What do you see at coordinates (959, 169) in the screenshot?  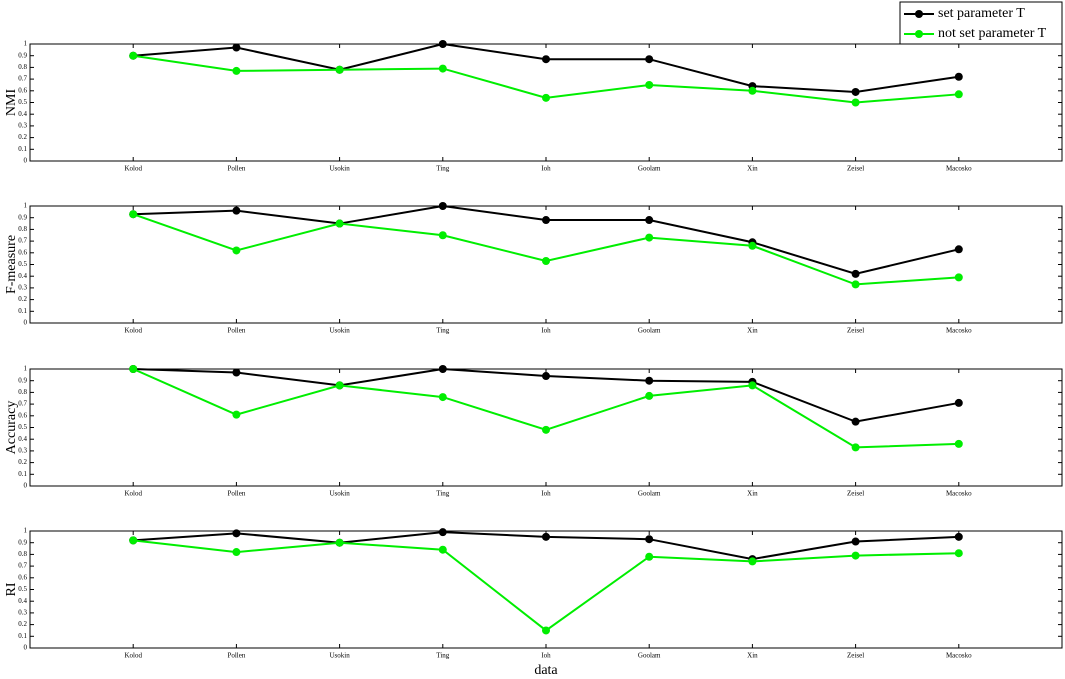 I see `x-tick-label: Macosko` at bounding box center [959, 169].